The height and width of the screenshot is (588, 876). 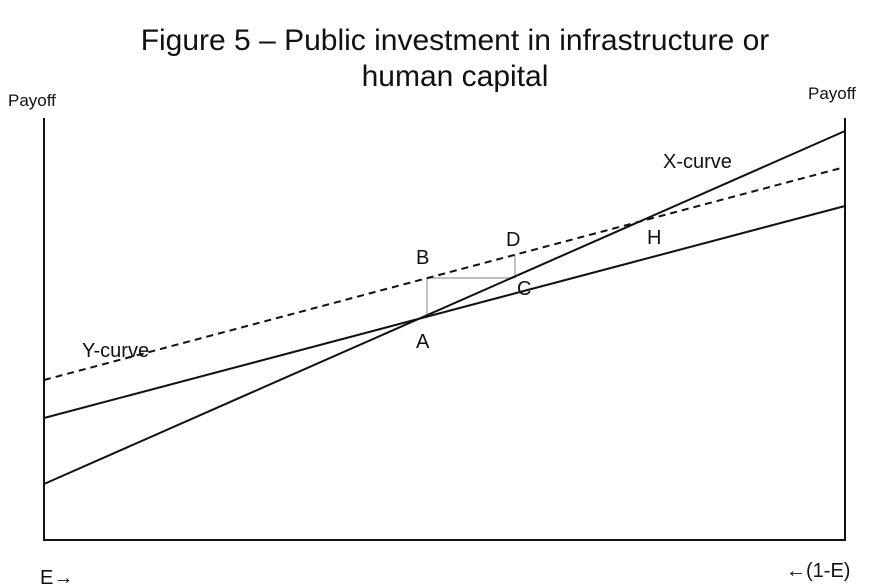 I want to click on curve-label: Y-curve, so click(x=115, y=351).